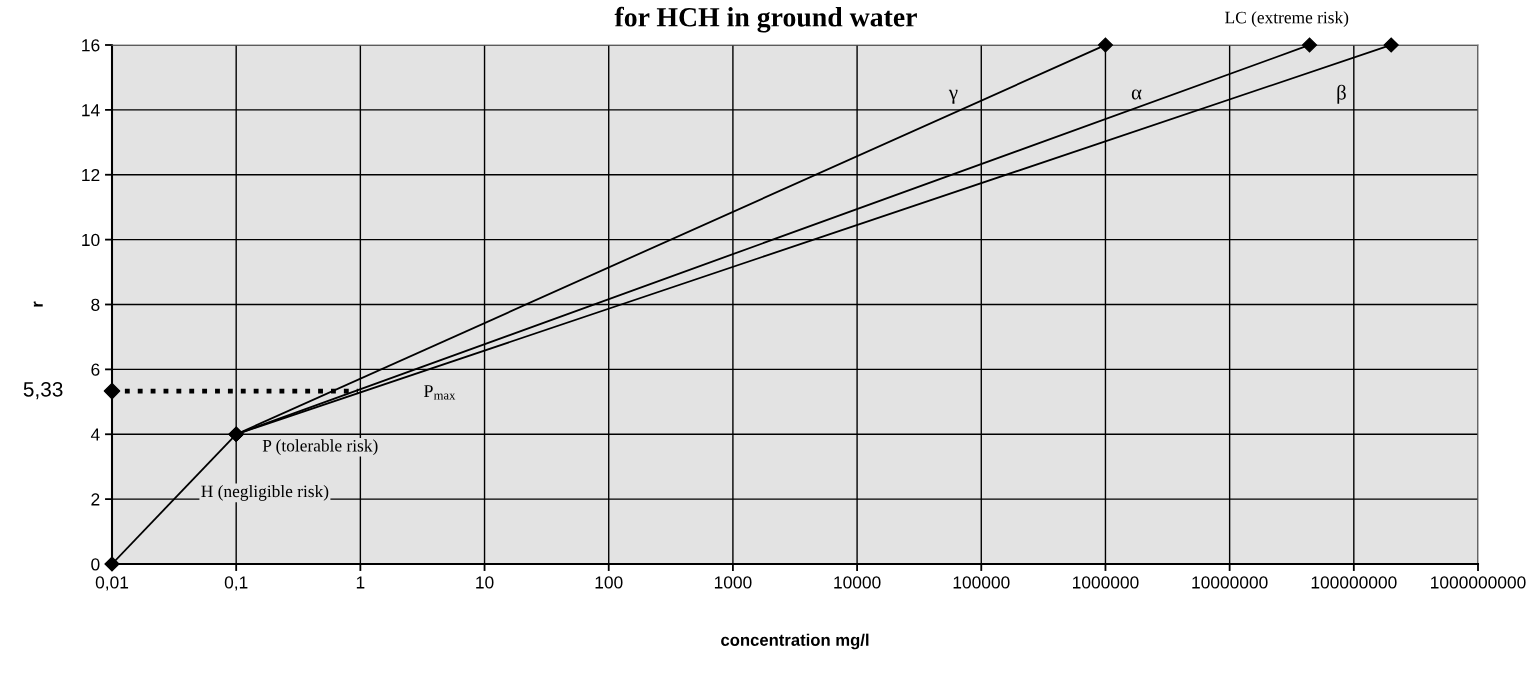 The image size is (1532, 679). Describe the element at coordinates (95, 499) in the screenshot. I see `y-tick-label: 2` at that location.